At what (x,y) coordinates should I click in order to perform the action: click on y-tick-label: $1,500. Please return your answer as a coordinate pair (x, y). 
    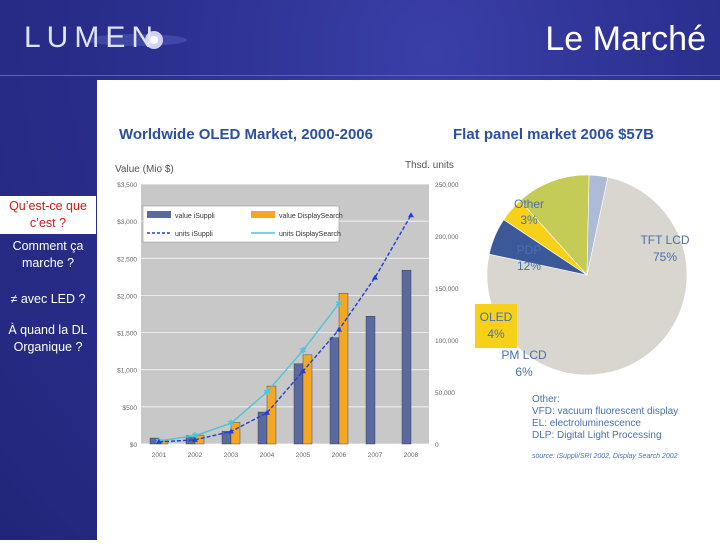
    Looking at the image, I should click on (127, 334).